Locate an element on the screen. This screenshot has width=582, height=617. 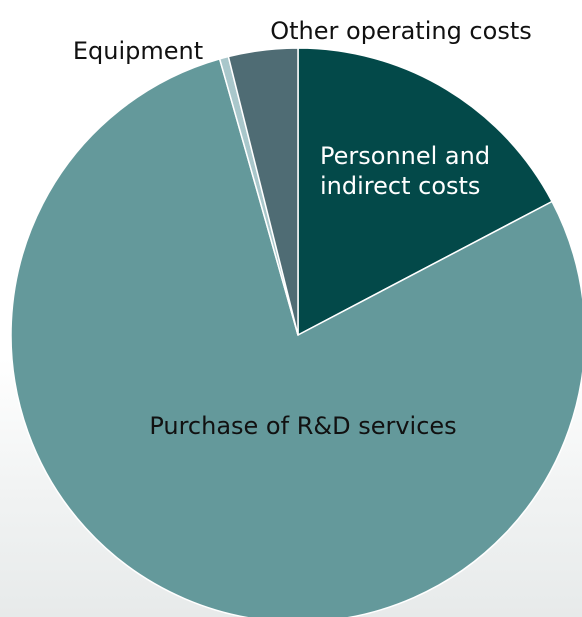
slice-label-line: Personnel and is located at coordinates (405, 156).